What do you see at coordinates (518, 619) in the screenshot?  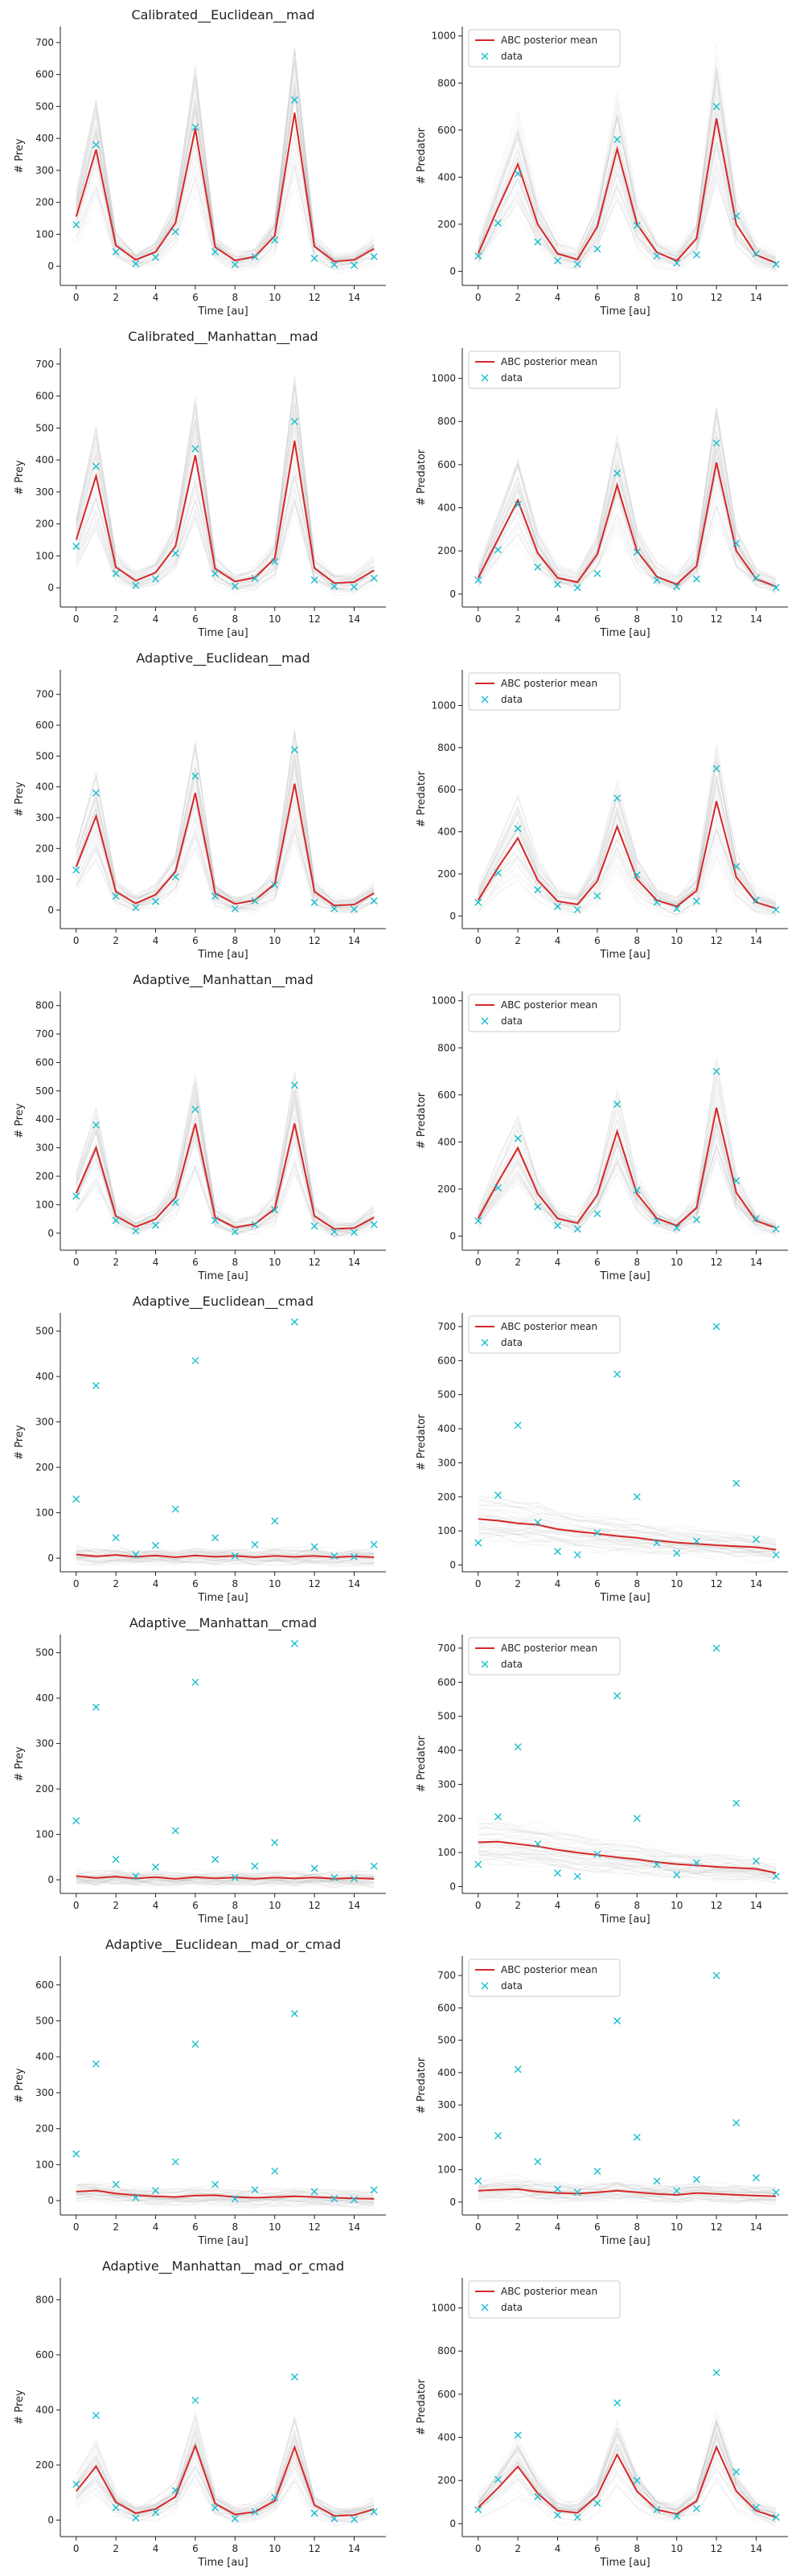 I see `x-tick-label: 2` at bounding box center [518, 619].